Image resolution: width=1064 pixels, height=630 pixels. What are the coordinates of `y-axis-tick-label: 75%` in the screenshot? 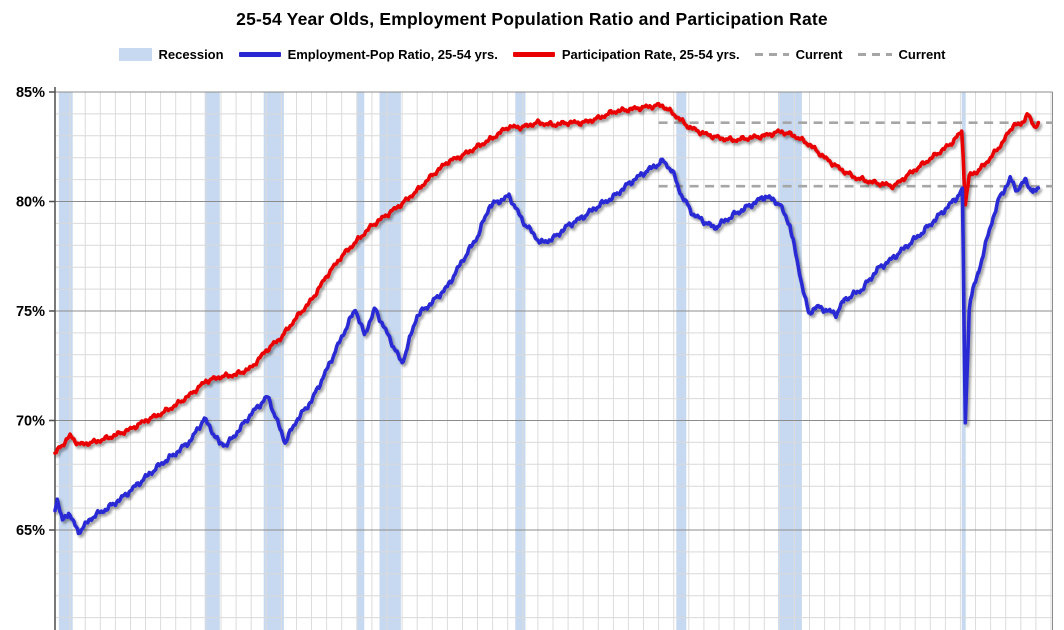 It's located at (30, 312).